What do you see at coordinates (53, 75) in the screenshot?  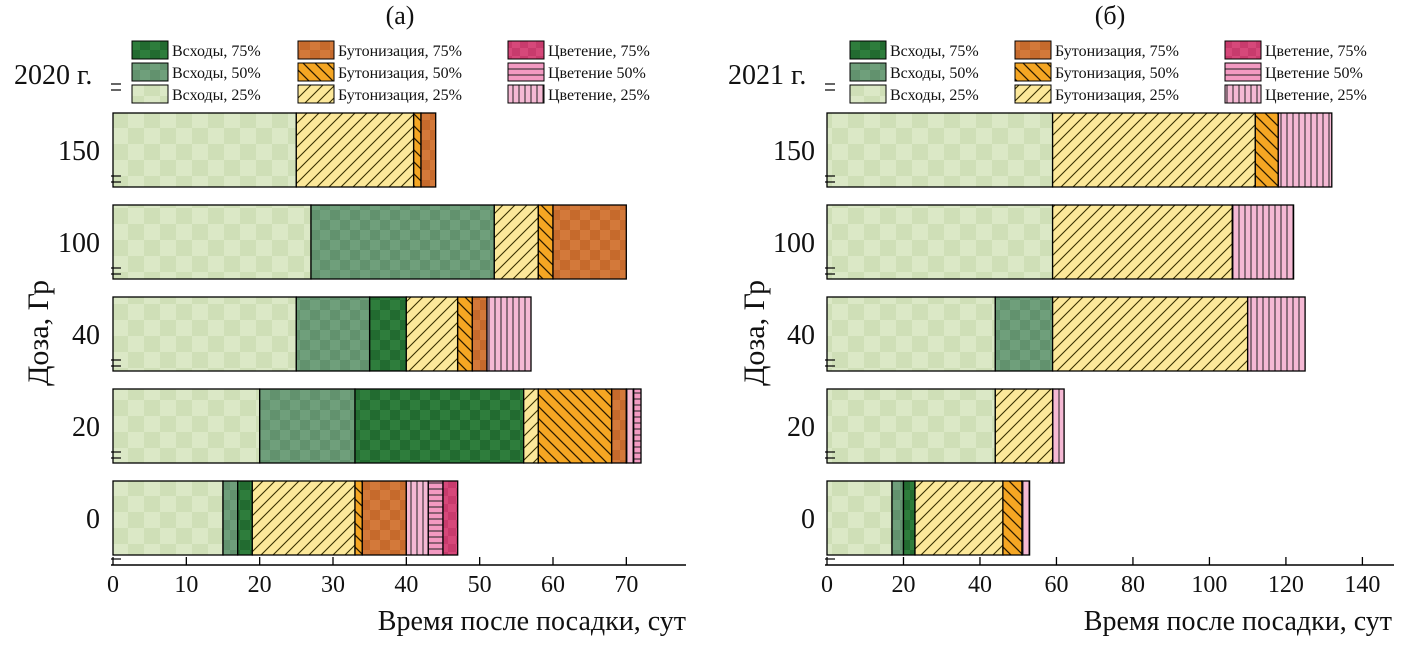 I see `panel-a-year-label: 2020 г.` at bounding box center [53, 75].